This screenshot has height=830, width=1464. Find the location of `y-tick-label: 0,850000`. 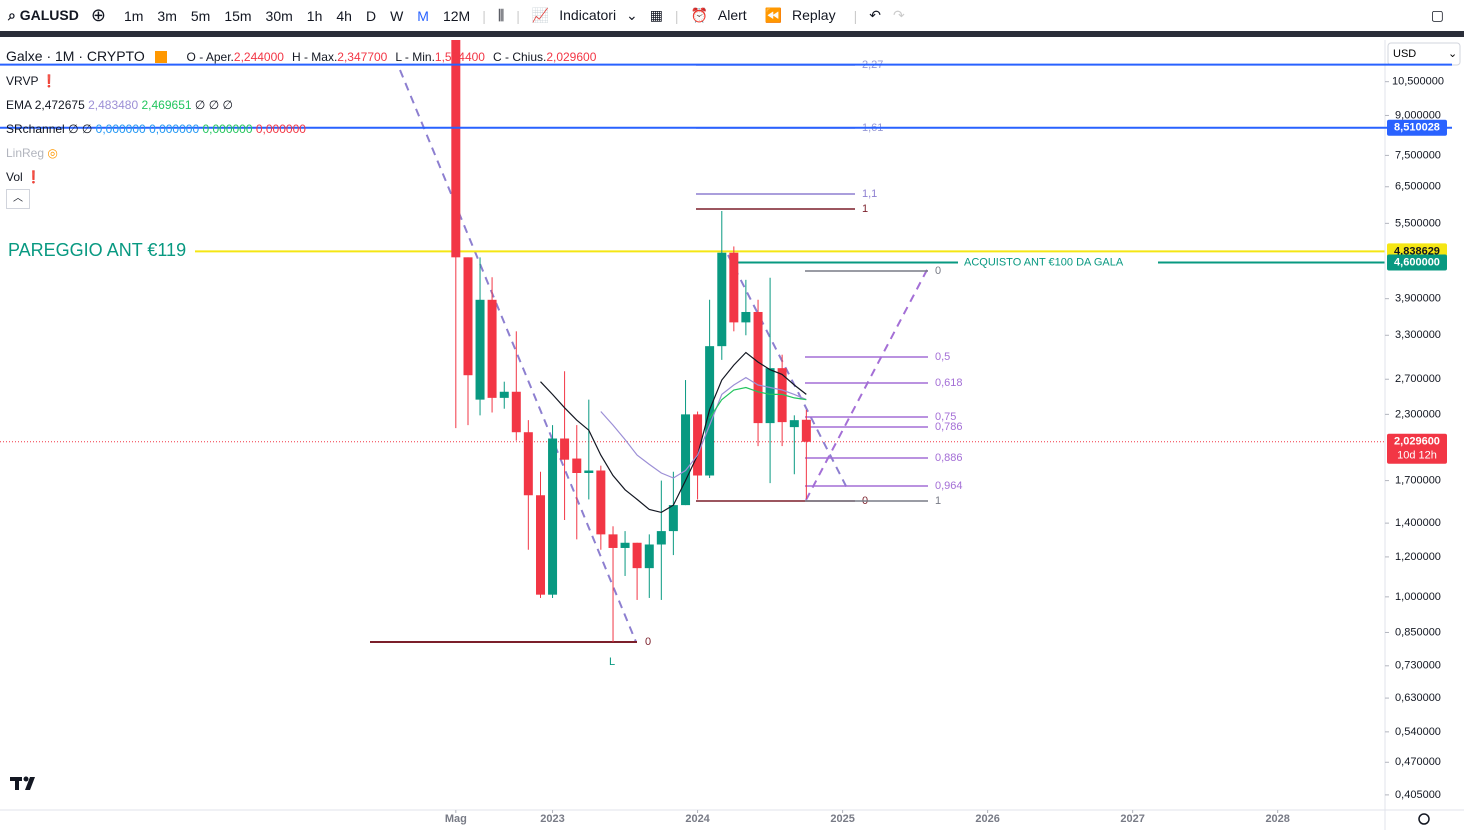

y-tick-label: 0,850000 is located at coordinates (1418, 632).